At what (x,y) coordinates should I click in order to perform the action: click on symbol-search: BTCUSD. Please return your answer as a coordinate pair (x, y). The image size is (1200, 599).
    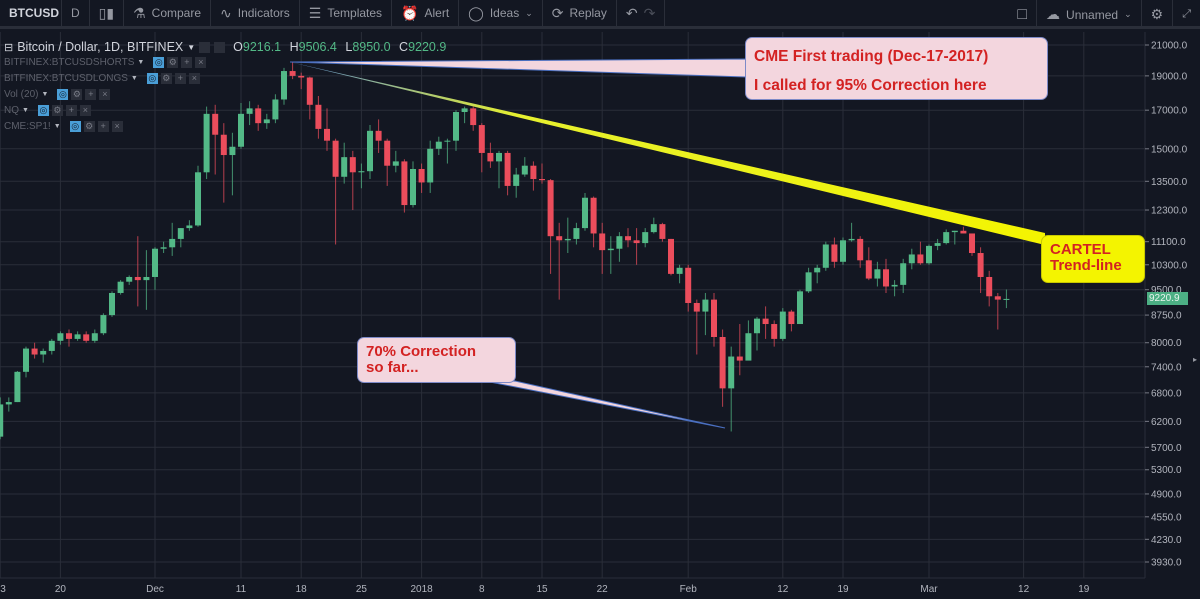
    Looking at the image, I should click on (31, 14).